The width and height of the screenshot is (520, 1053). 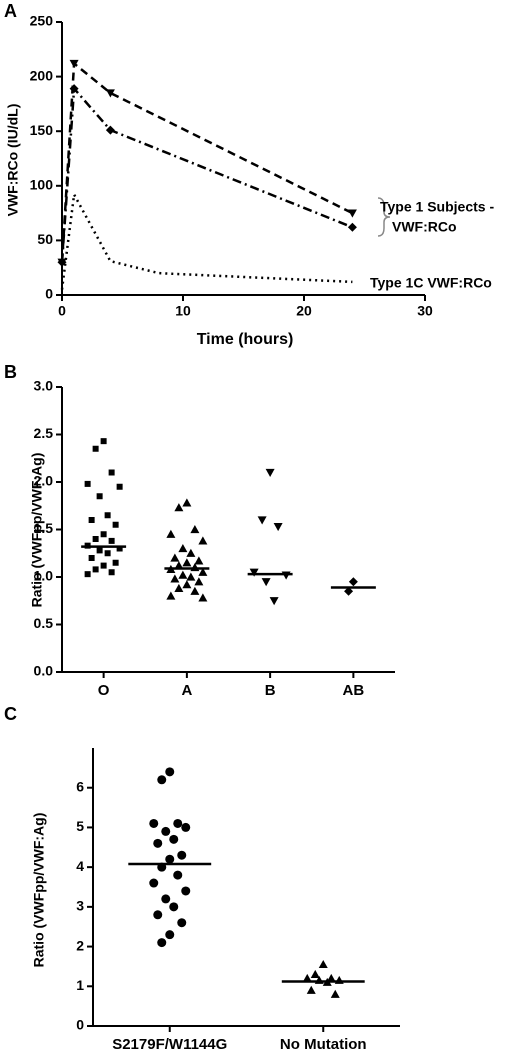 What do you see at coordinates (42, 21) in the screenshot?
I see `y-tick-label: 250` at bounding box center [42, 21].